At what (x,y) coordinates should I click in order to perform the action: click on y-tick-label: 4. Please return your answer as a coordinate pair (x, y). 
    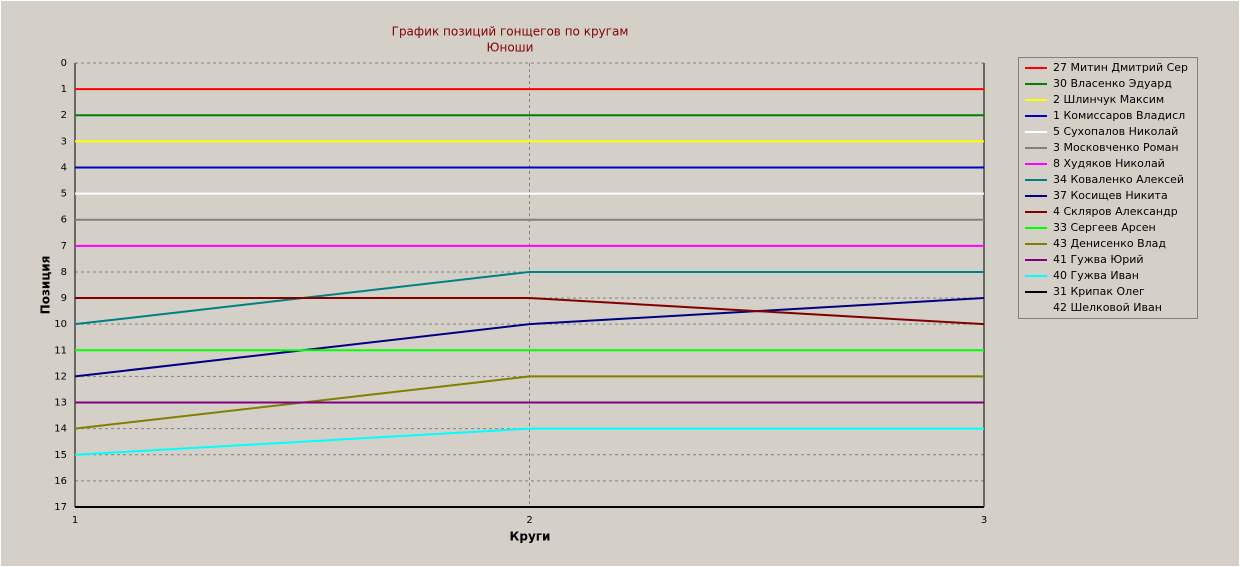
    Looking at the image, I should click on (64, 167).